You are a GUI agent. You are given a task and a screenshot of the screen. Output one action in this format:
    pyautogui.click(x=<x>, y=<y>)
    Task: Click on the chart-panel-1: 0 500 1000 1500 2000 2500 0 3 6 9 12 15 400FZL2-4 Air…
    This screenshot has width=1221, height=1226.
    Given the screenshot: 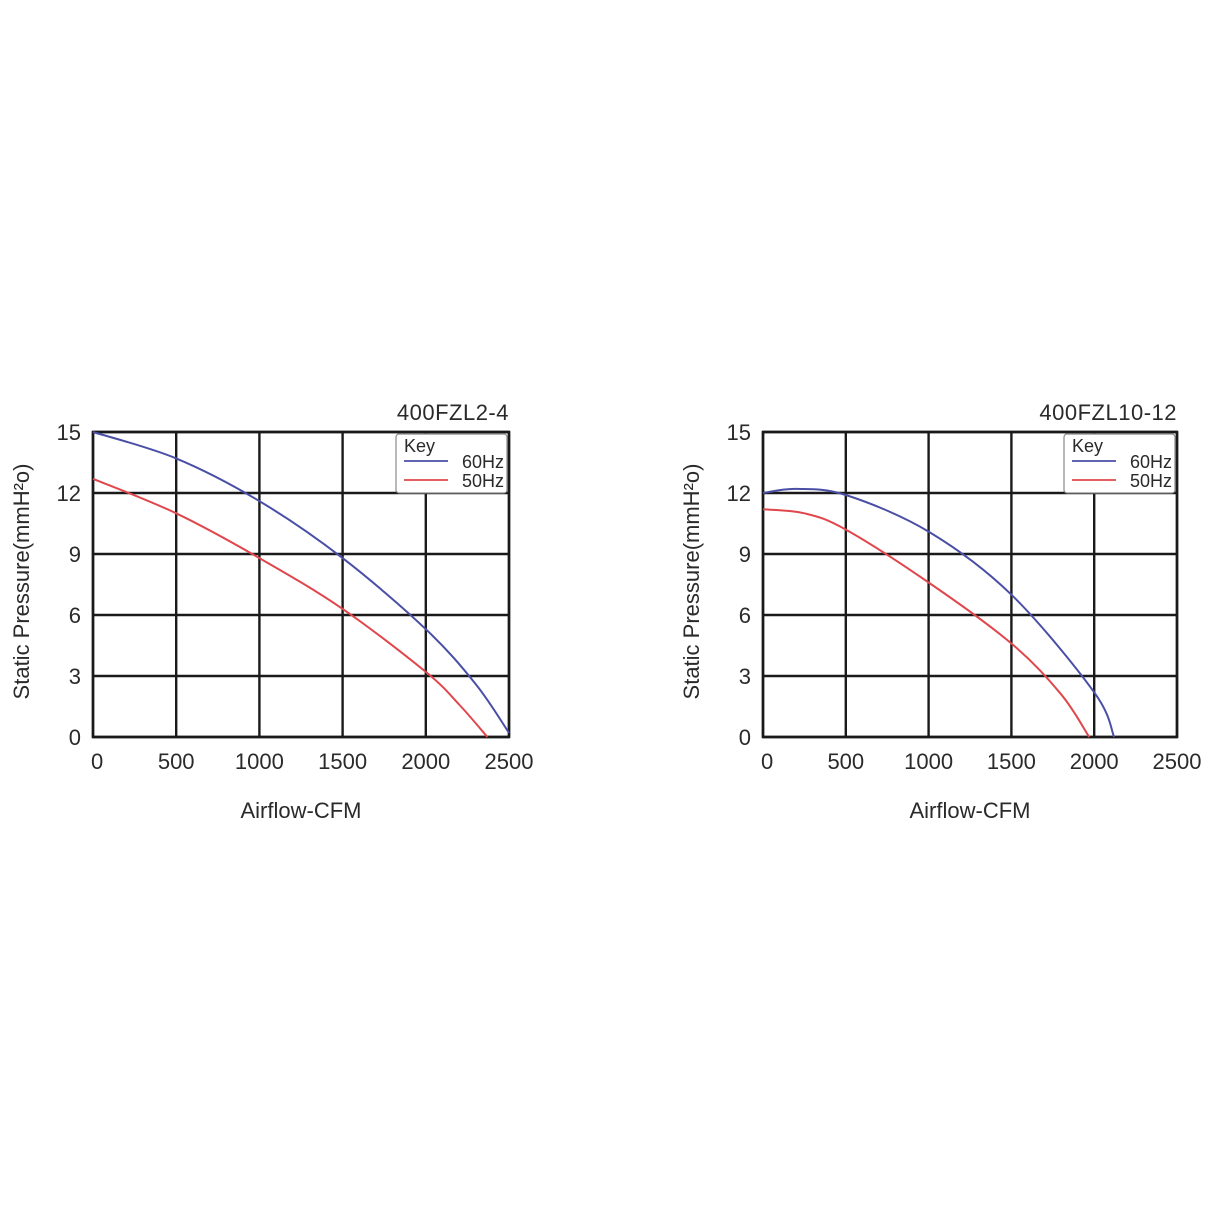 What is the action you would take?
    pyautogui.click(x=271, y=611)
    